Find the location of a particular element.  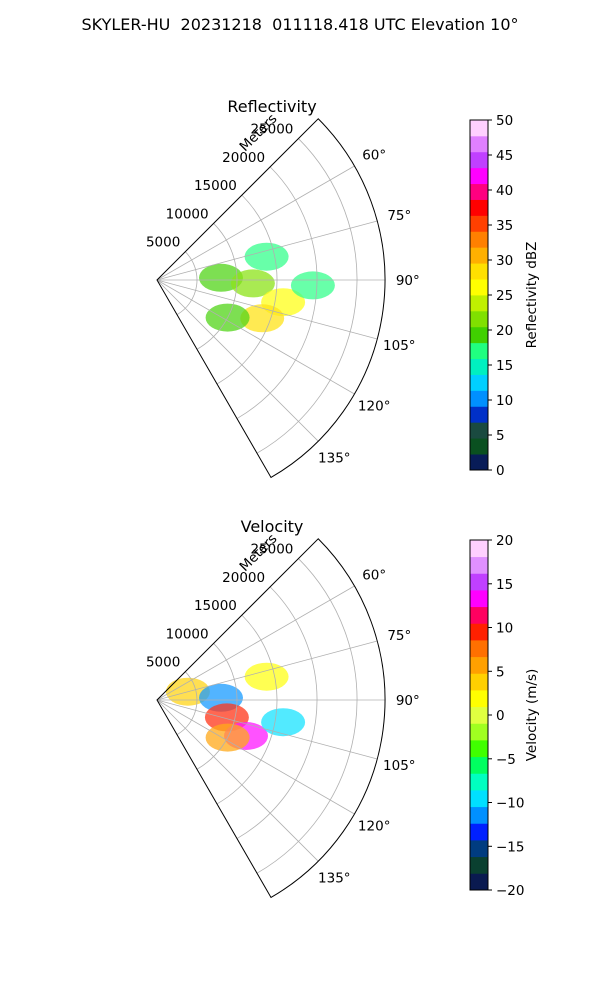

colorbar-tick-label: −15 is located at coordinates (510, 847).